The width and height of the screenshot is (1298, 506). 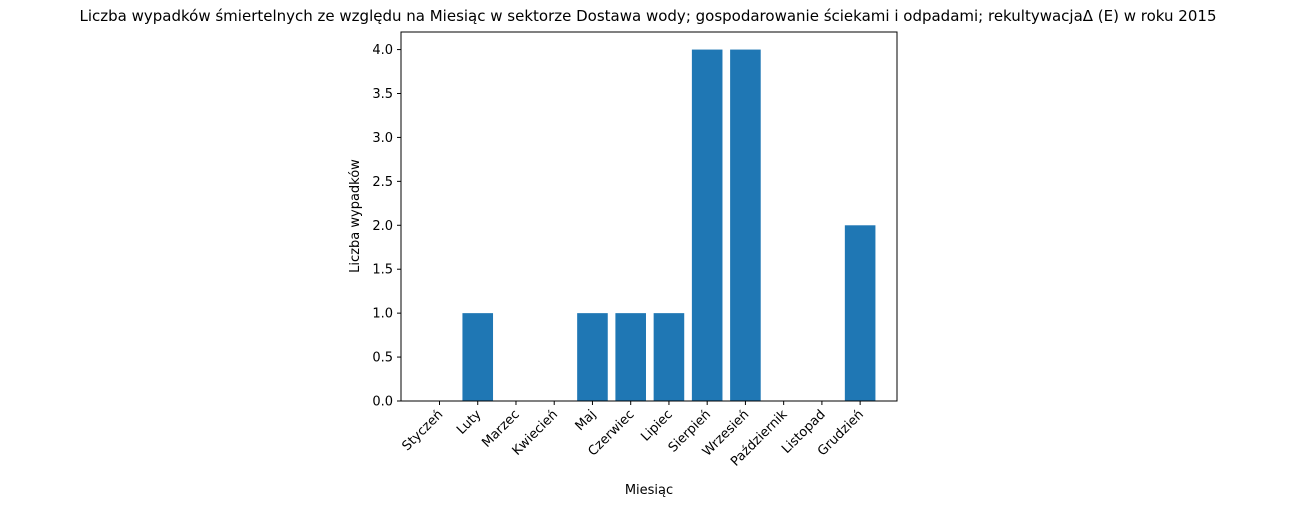 I want to click on y-tick-label: 1.0, so click(x=382, y=314).